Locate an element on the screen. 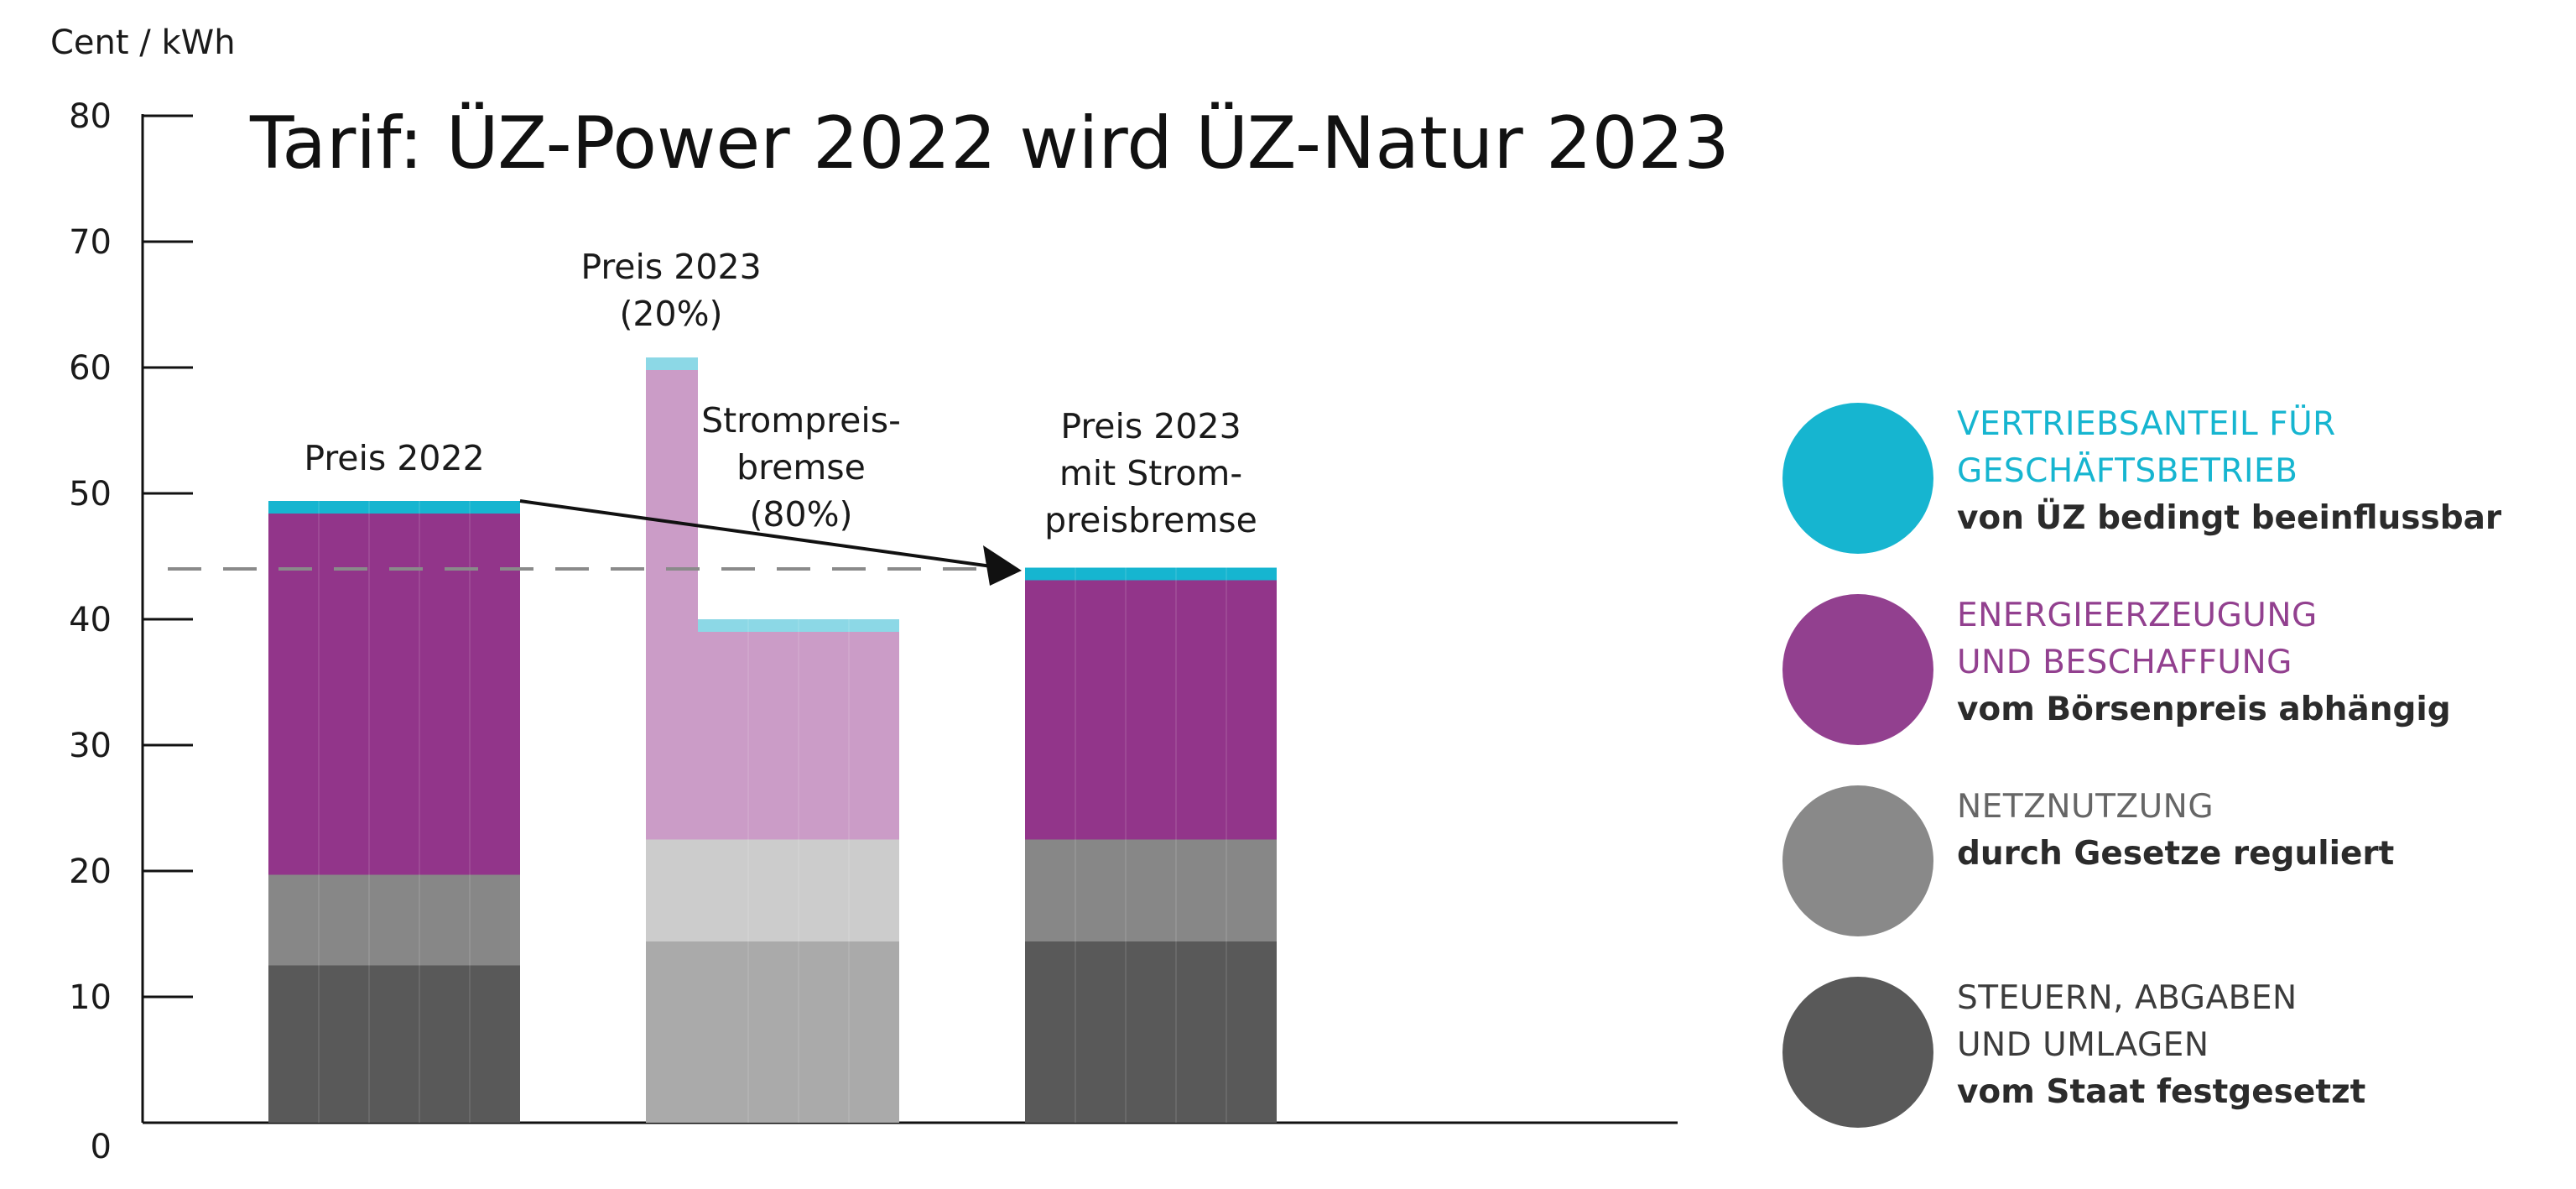 The image size is (2576, 1189). chart-title: Tarif: ÜZ-Power 2022 wird ÜZ-Natur 2023 is located at coordinates (988, 143).